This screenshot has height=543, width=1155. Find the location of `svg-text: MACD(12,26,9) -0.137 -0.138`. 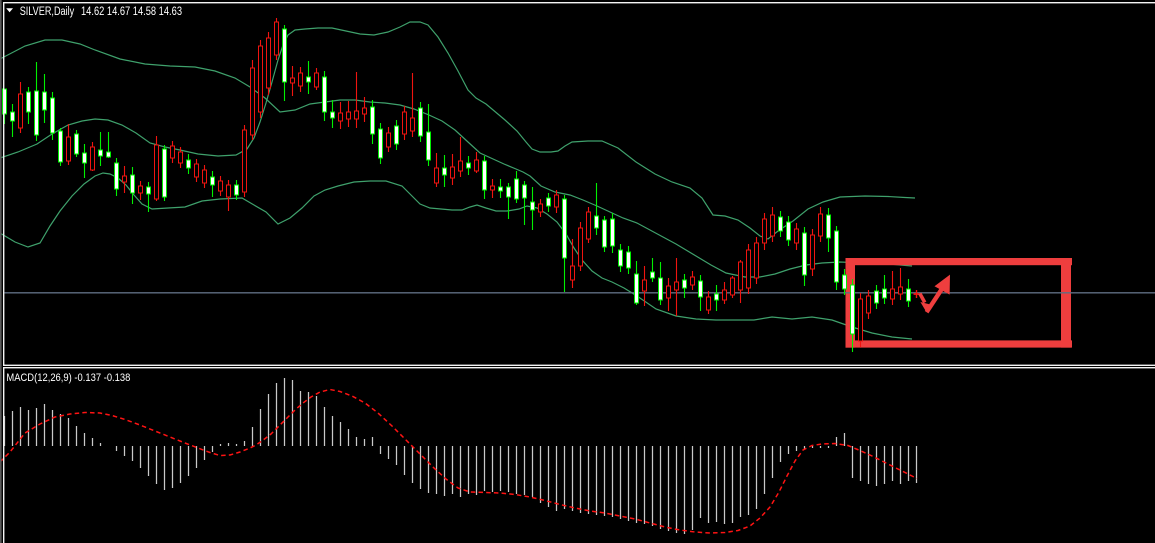

svg-text: MACD(12,26,9) -0.137 -0.138 is located at coordinates (68, 378).